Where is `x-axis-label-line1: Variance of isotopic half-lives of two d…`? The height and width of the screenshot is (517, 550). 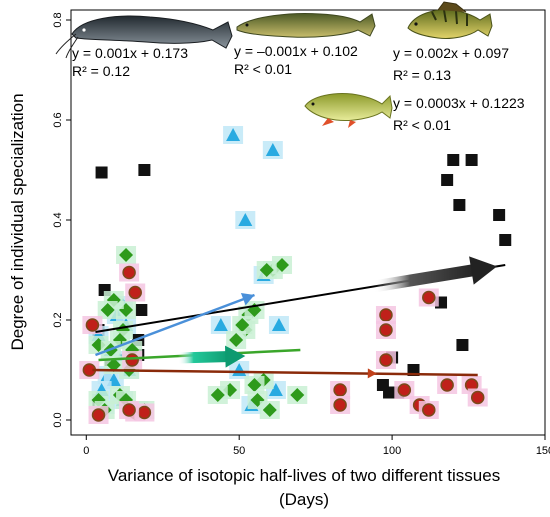 x-axis-label-line1: Variance of isotopic half-lives of two d… is located at coordinates (304, 475).